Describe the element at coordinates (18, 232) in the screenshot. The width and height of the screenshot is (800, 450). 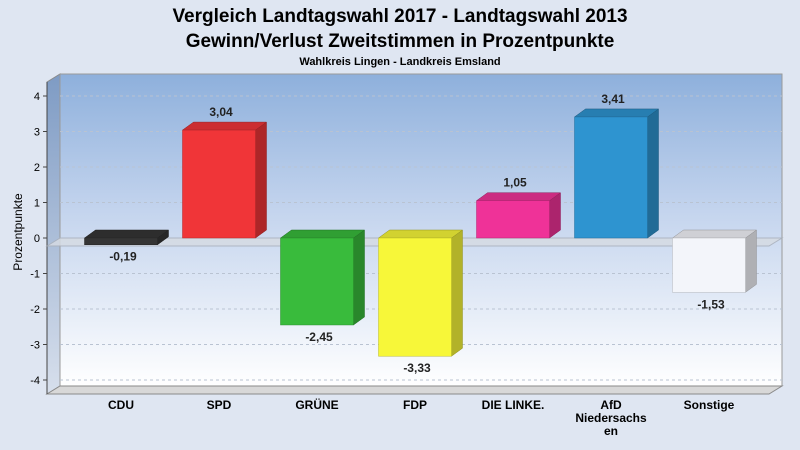
I see `y-axis-label: Prozentpunkte` at that location.